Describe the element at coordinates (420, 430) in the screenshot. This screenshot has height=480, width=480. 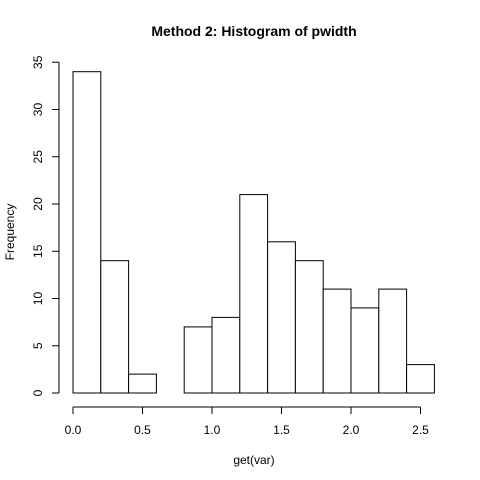
I see `x-tick-label: 2.5` at that location.